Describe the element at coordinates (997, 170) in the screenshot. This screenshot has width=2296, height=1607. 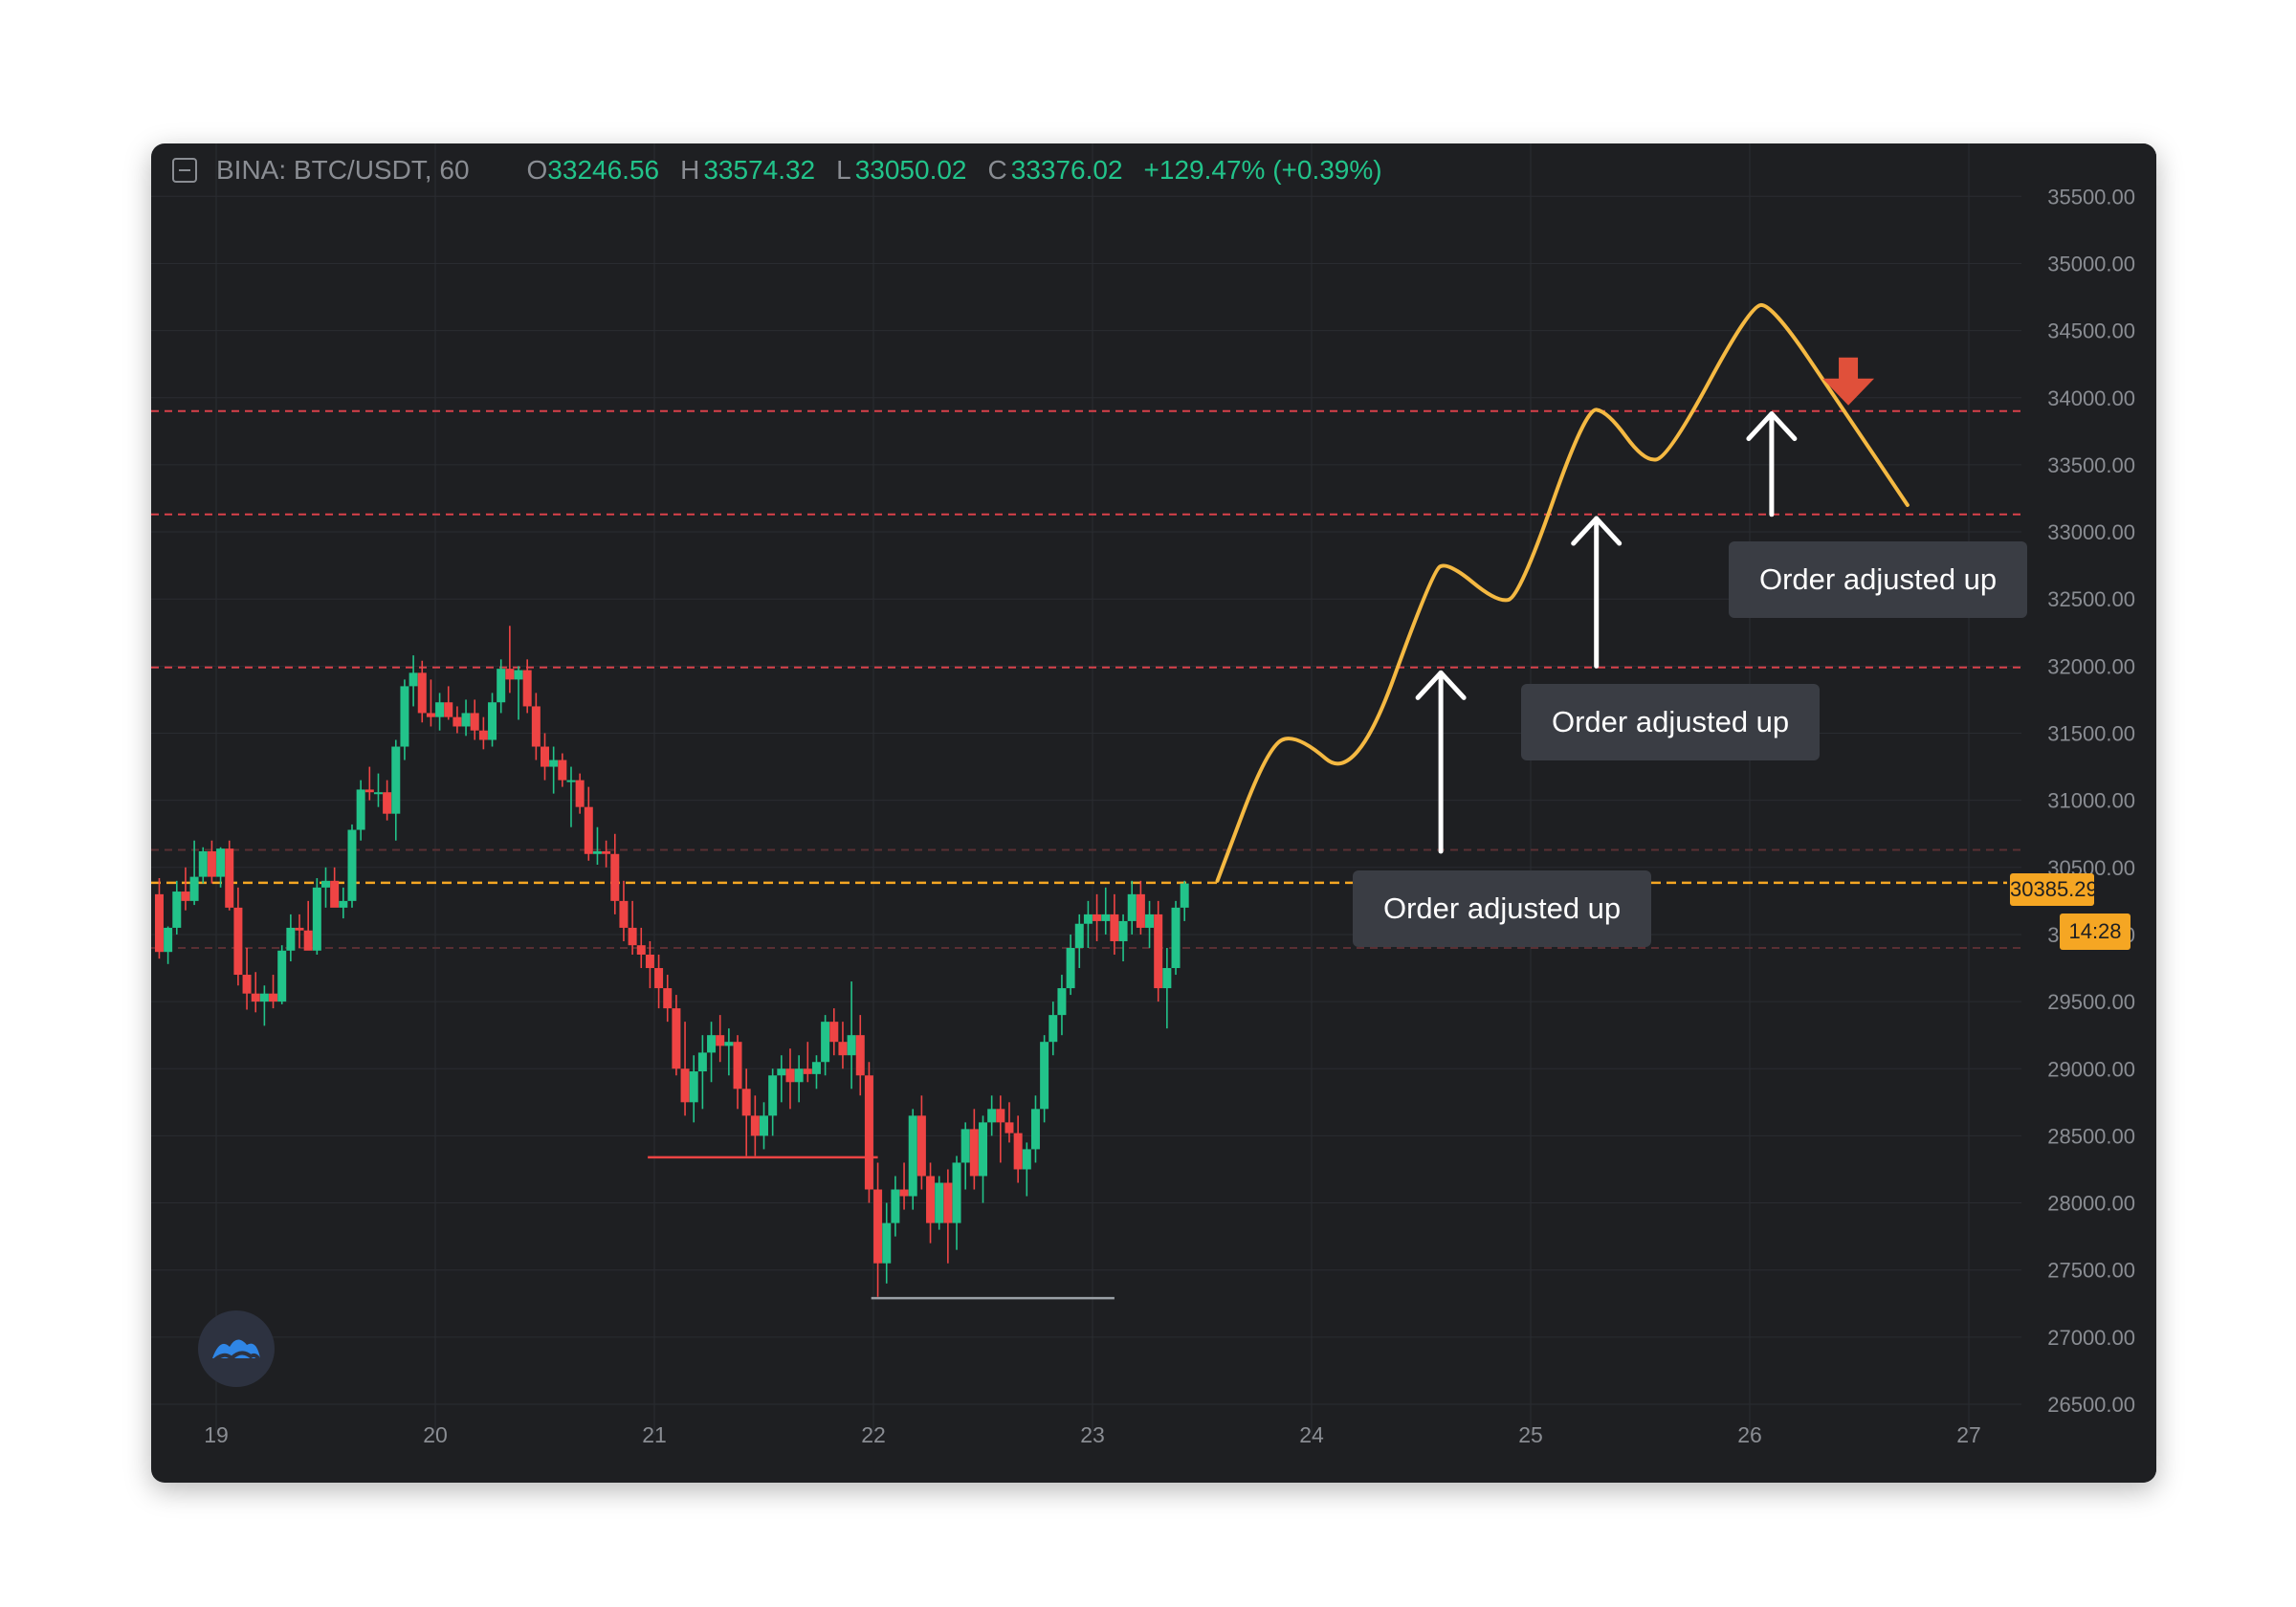
I see `close-key: C` at that location.